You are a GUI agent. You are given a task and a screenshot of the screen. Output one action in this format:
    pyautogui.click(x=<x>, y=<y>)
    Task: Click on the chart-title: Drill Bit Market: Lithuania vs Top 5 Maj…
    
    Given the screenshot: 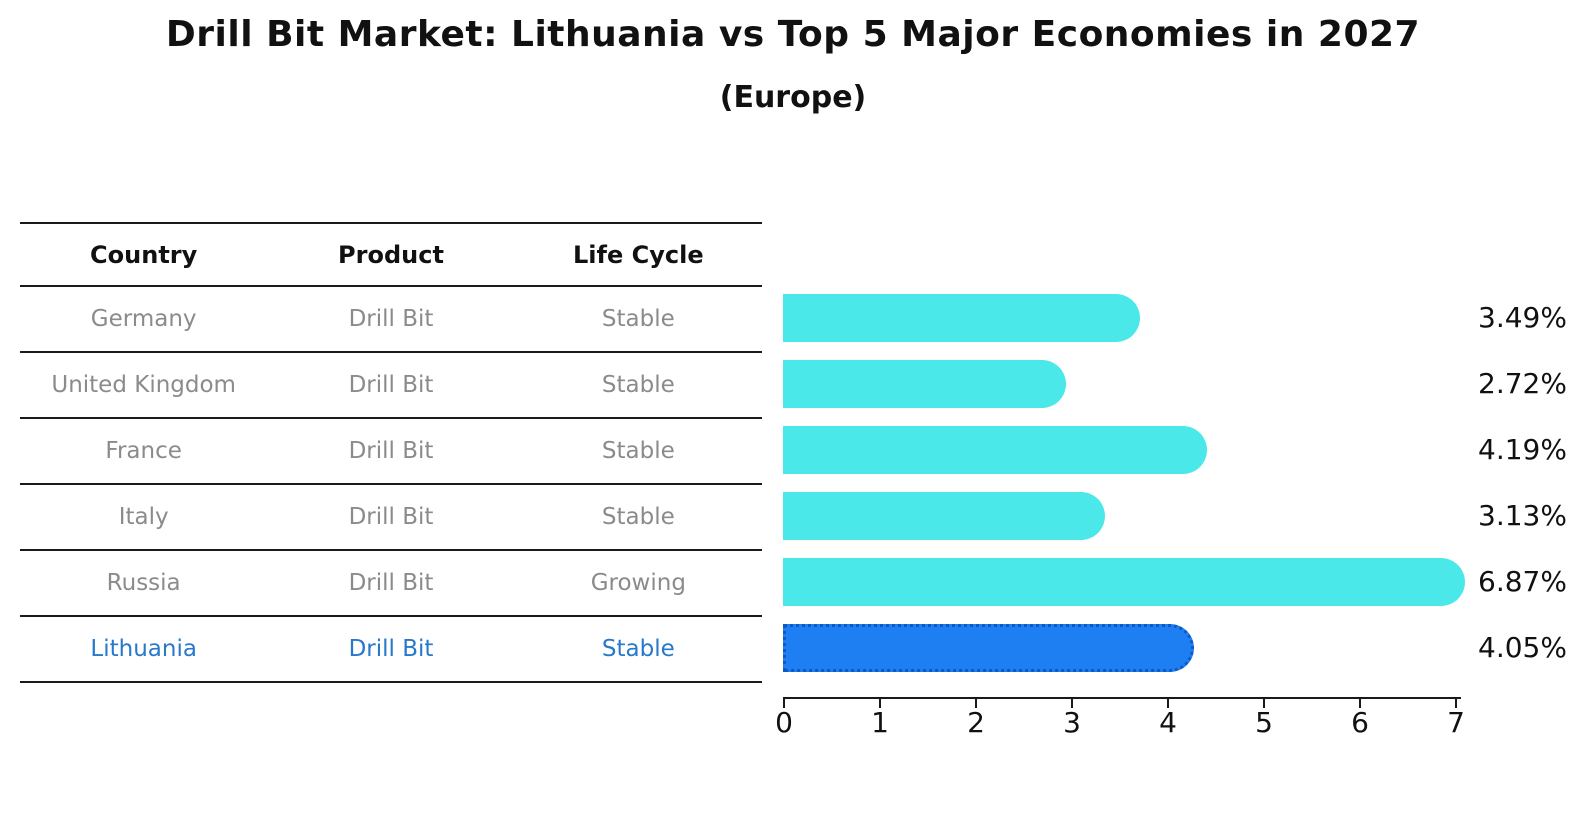 What is the action you would take?
    pyautogui.click(x=793, y=34)
    